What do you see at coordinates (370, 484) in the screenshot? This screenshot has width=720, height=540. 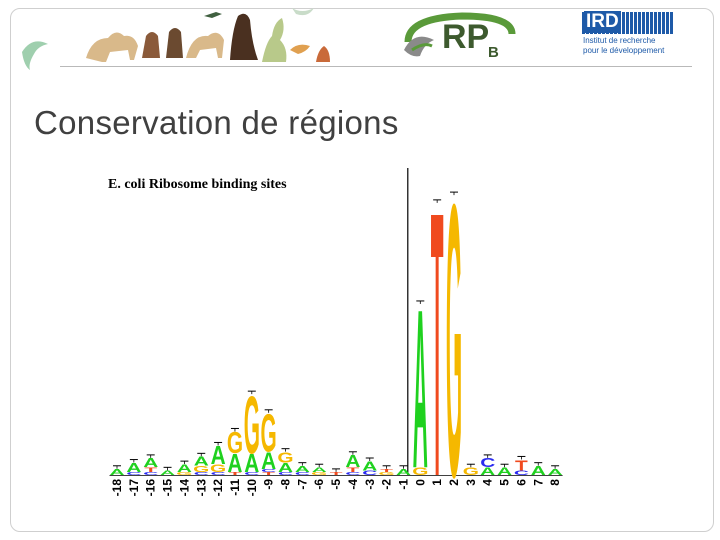 I see `position-tick-label: -3` at bounding box center [370, 484].